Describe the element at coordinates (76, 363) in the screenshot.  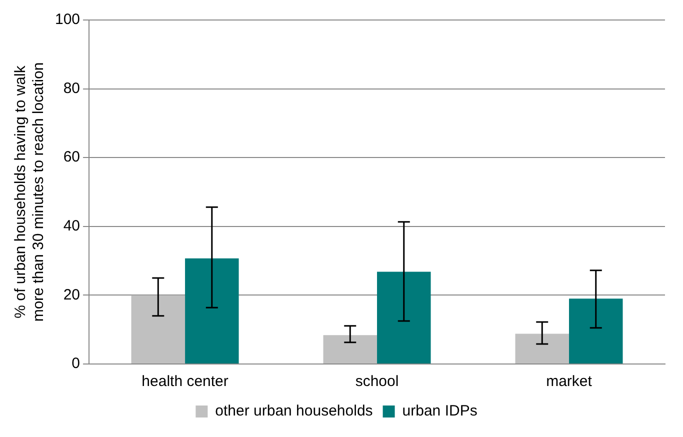
I see `y-tick-label: 0` at that location.